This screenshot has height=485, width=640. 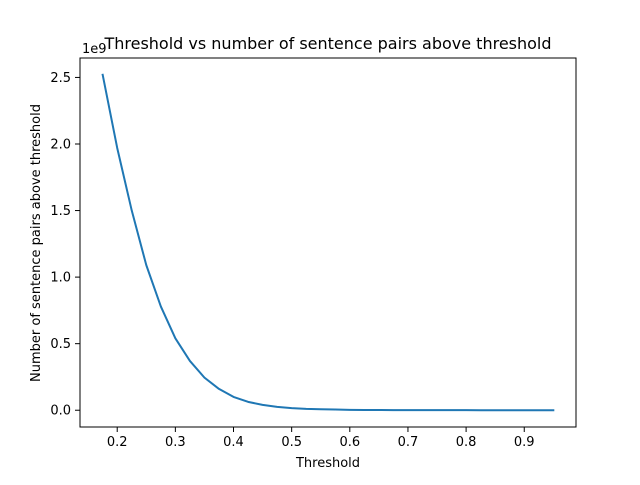 I want to click on x-tick-label: 0.3, so click(x=175, y=442).